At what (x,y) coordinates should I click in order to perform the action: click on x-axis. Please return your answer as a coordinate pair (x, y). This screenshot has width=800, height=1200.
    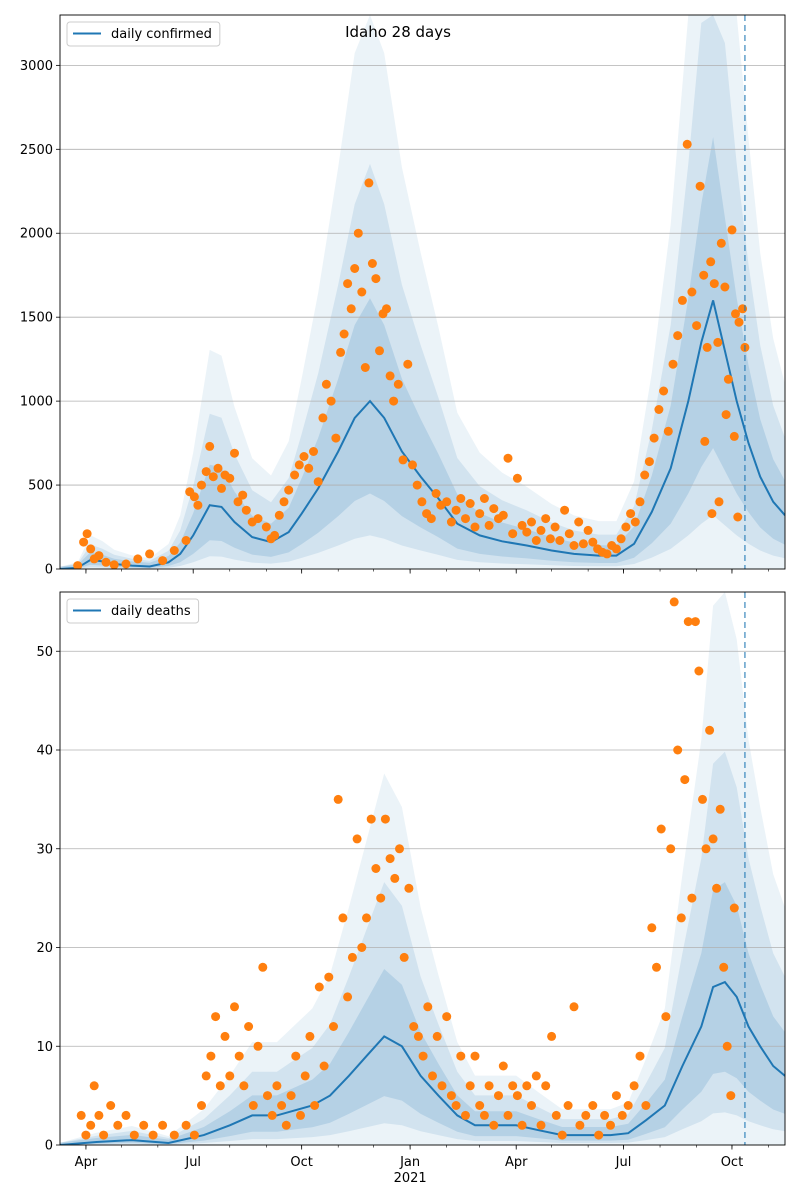
    Looking at the image, I should click on (427, 571).